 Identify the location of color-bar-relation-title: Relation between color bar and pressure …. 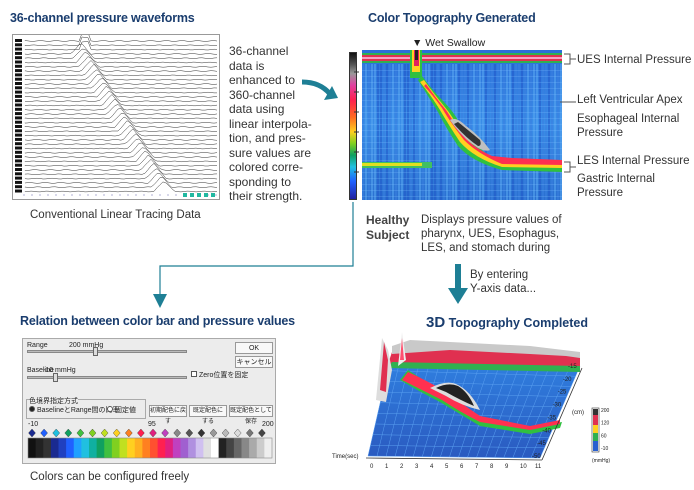
(157, 321).